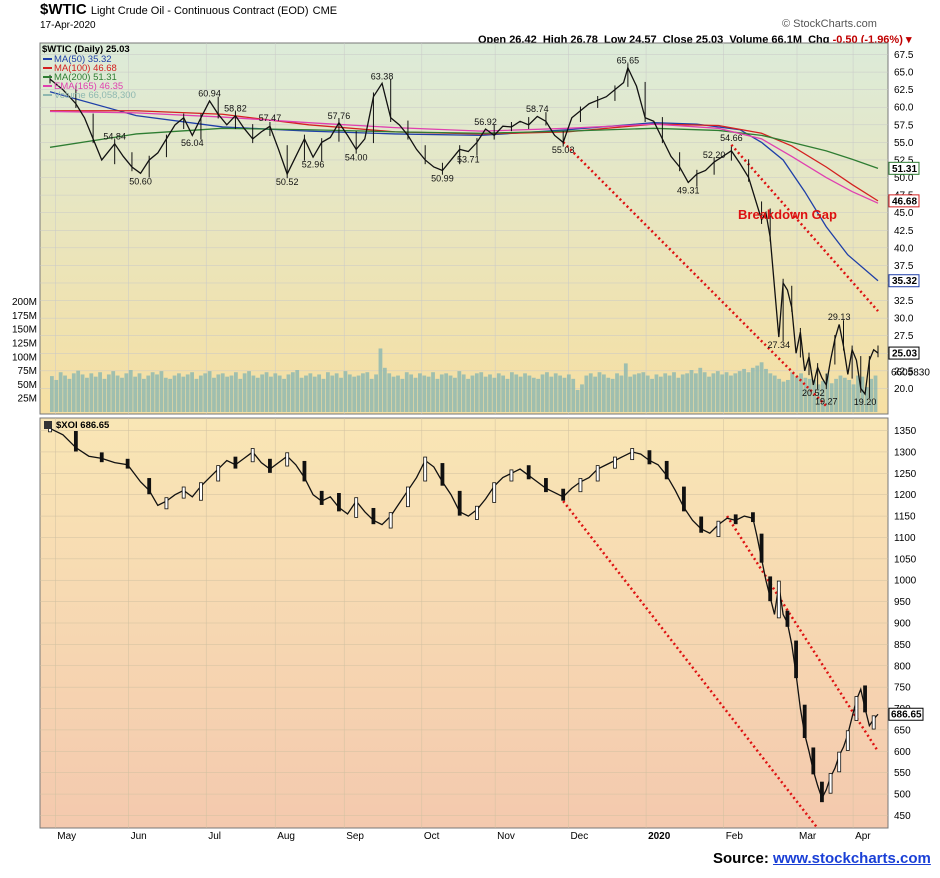  Describe the element at coordinates (826, 402) in the screenshot. I see `price-point-label: 19.27` at that location.